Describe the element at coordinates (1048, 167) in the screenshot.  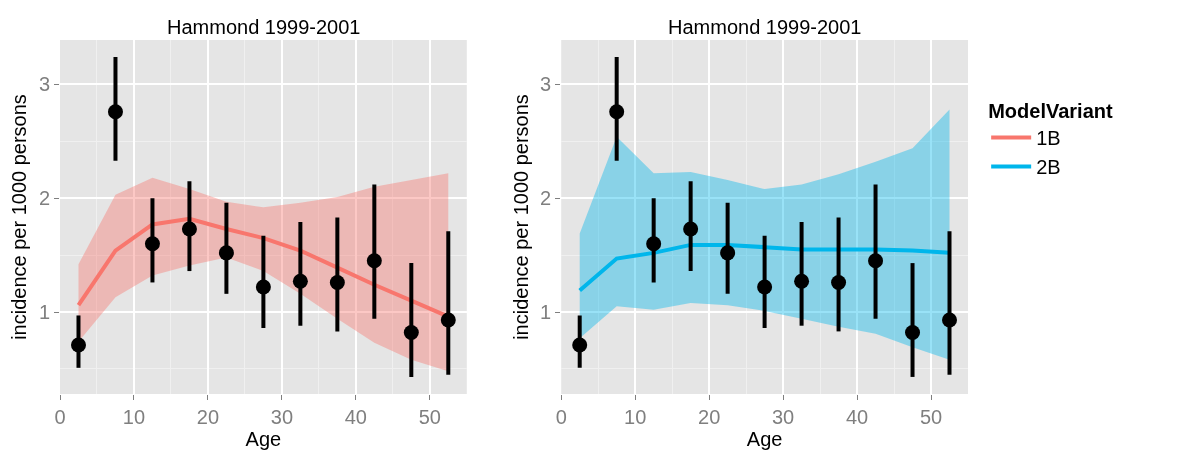
I see `legend-label: 2B` at that location.